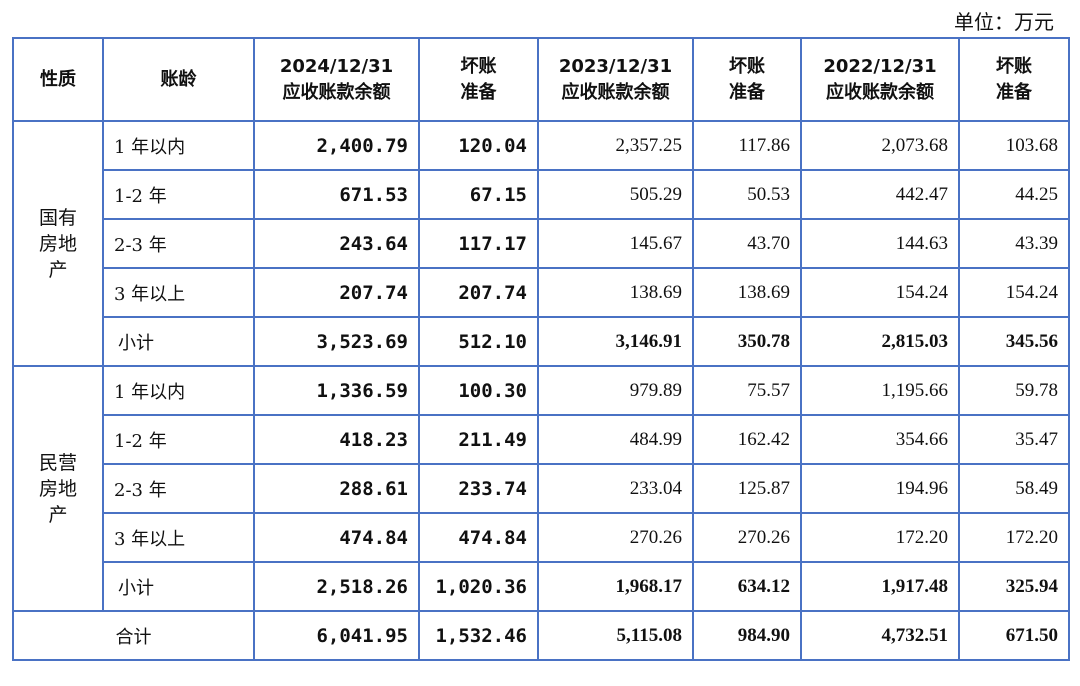  I want to click on table-row: 2-3 年 243.64 117.17 145.67 43.70 144.63 43.39, so click(541, 243).